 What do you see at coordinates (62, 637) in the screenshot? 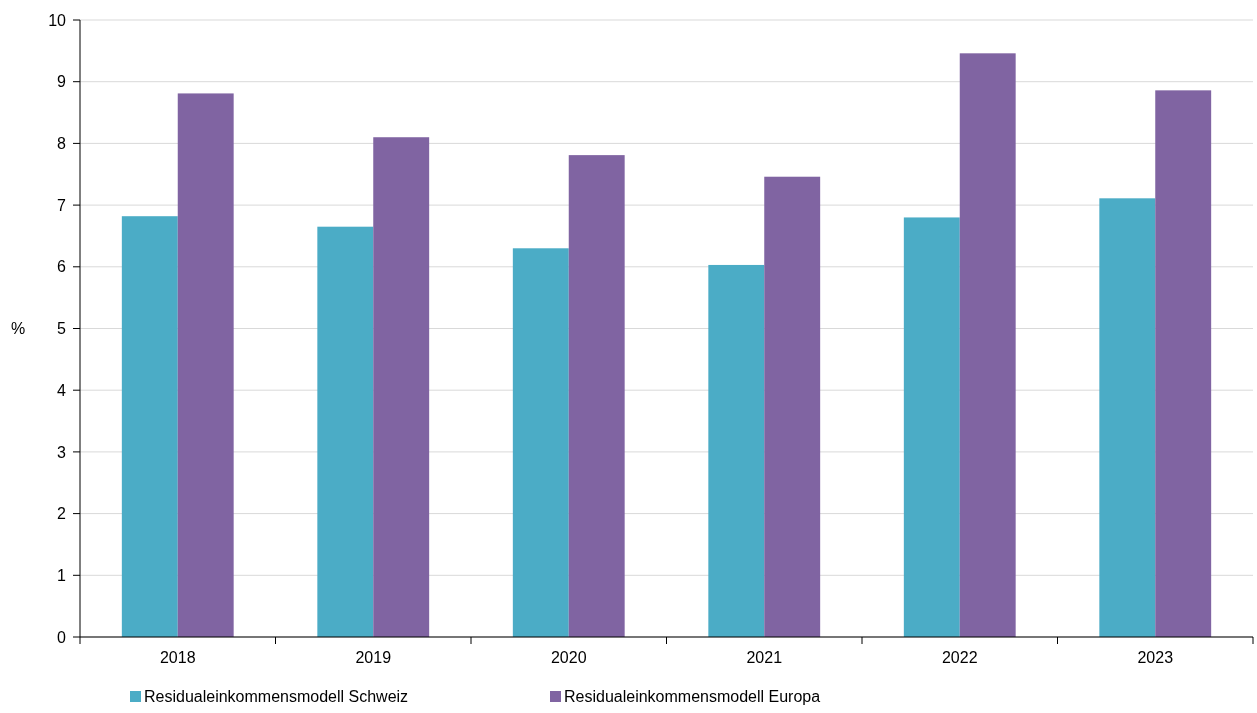
I see `y-tick-label: 0` at bounding box center [62, 637].